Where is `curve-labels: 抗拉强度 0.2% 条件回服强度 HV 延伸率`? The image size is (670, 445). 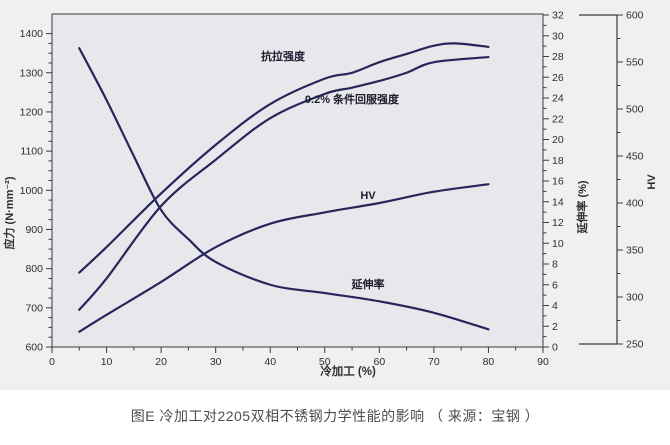 curve-labels: 抗拉强度 0.2% 条件回服强度 HV 延伸率 is located at coordinates (330, 170).